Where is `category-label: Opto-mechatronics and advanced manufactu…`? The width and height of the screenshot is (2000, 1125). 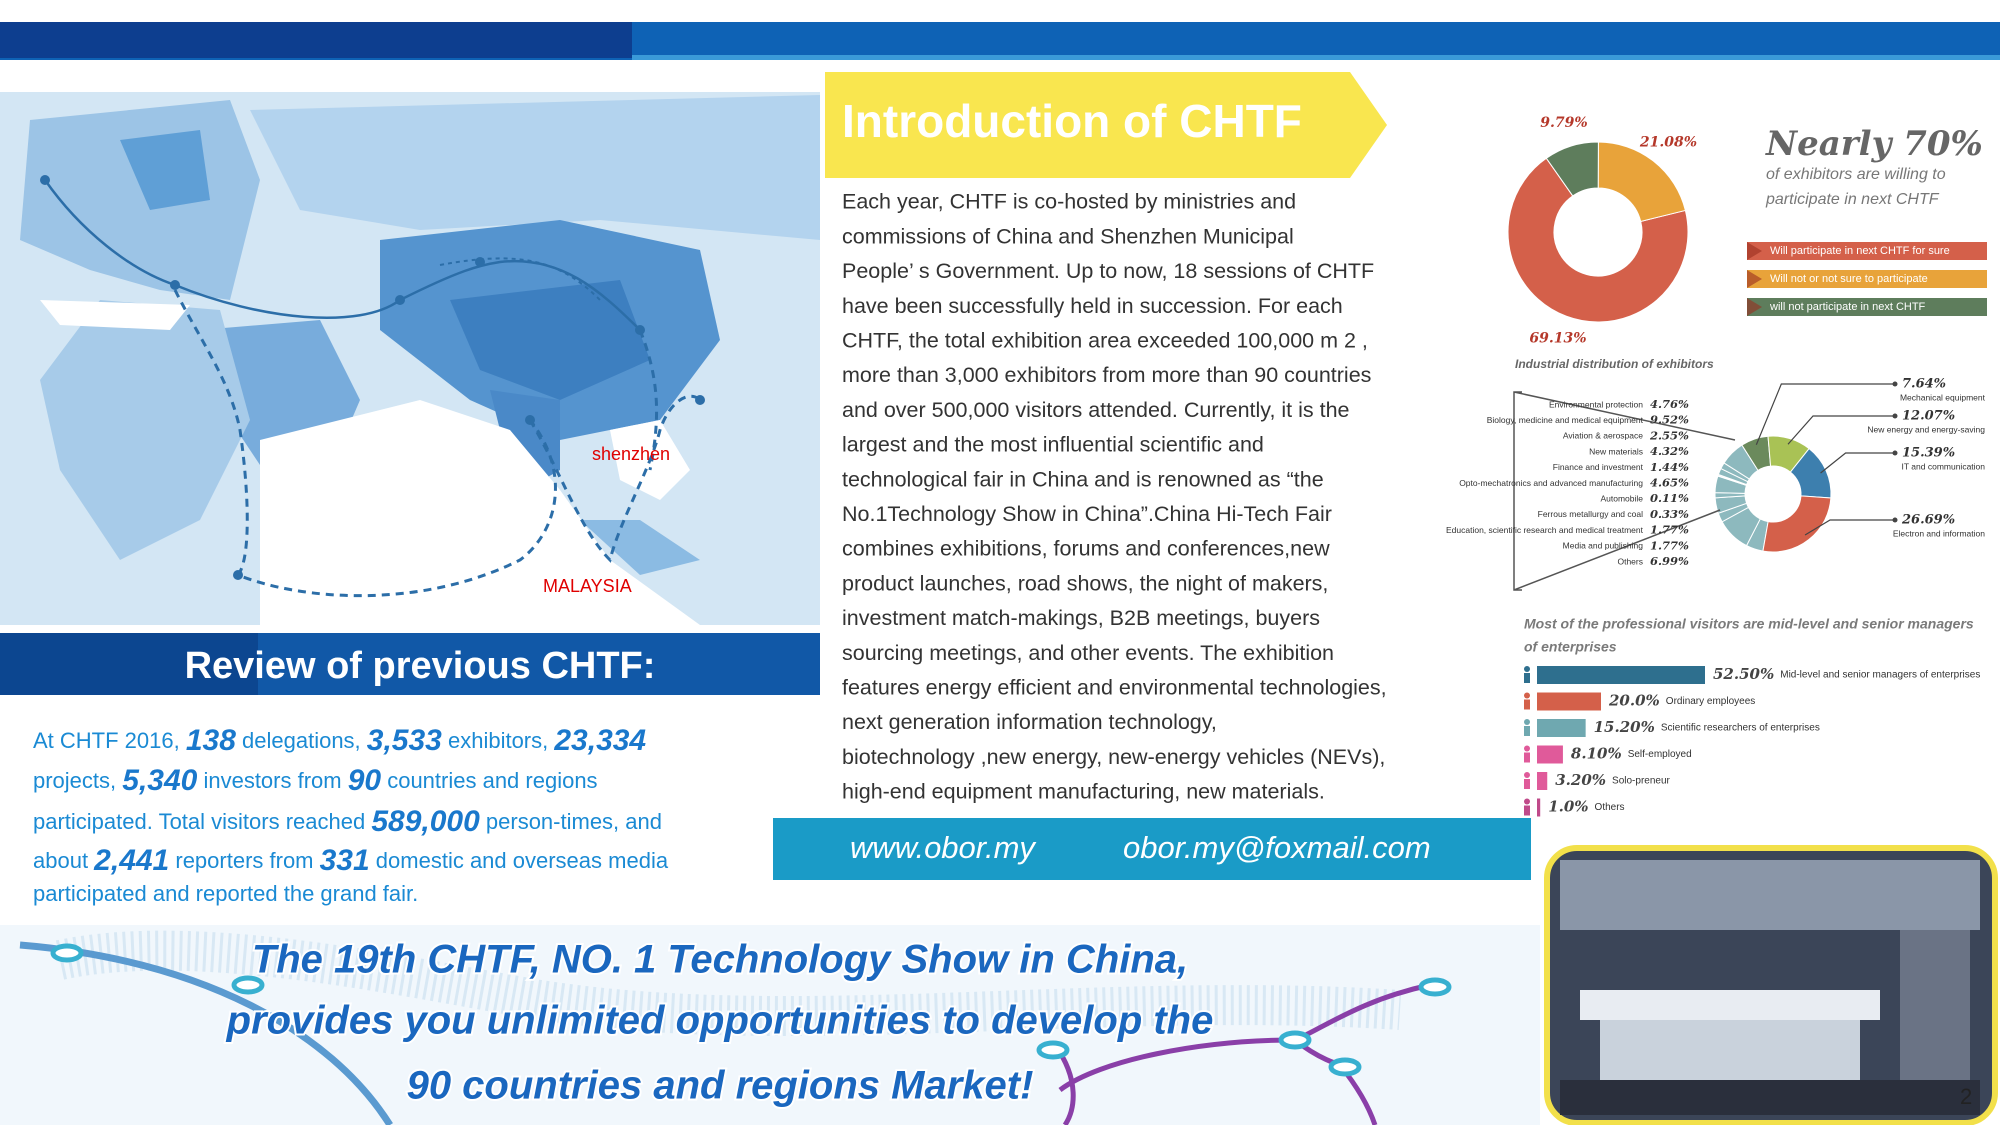
category-label: Opto-mechatronics and advanced manufactu… is located at coordinates (1551, 483).